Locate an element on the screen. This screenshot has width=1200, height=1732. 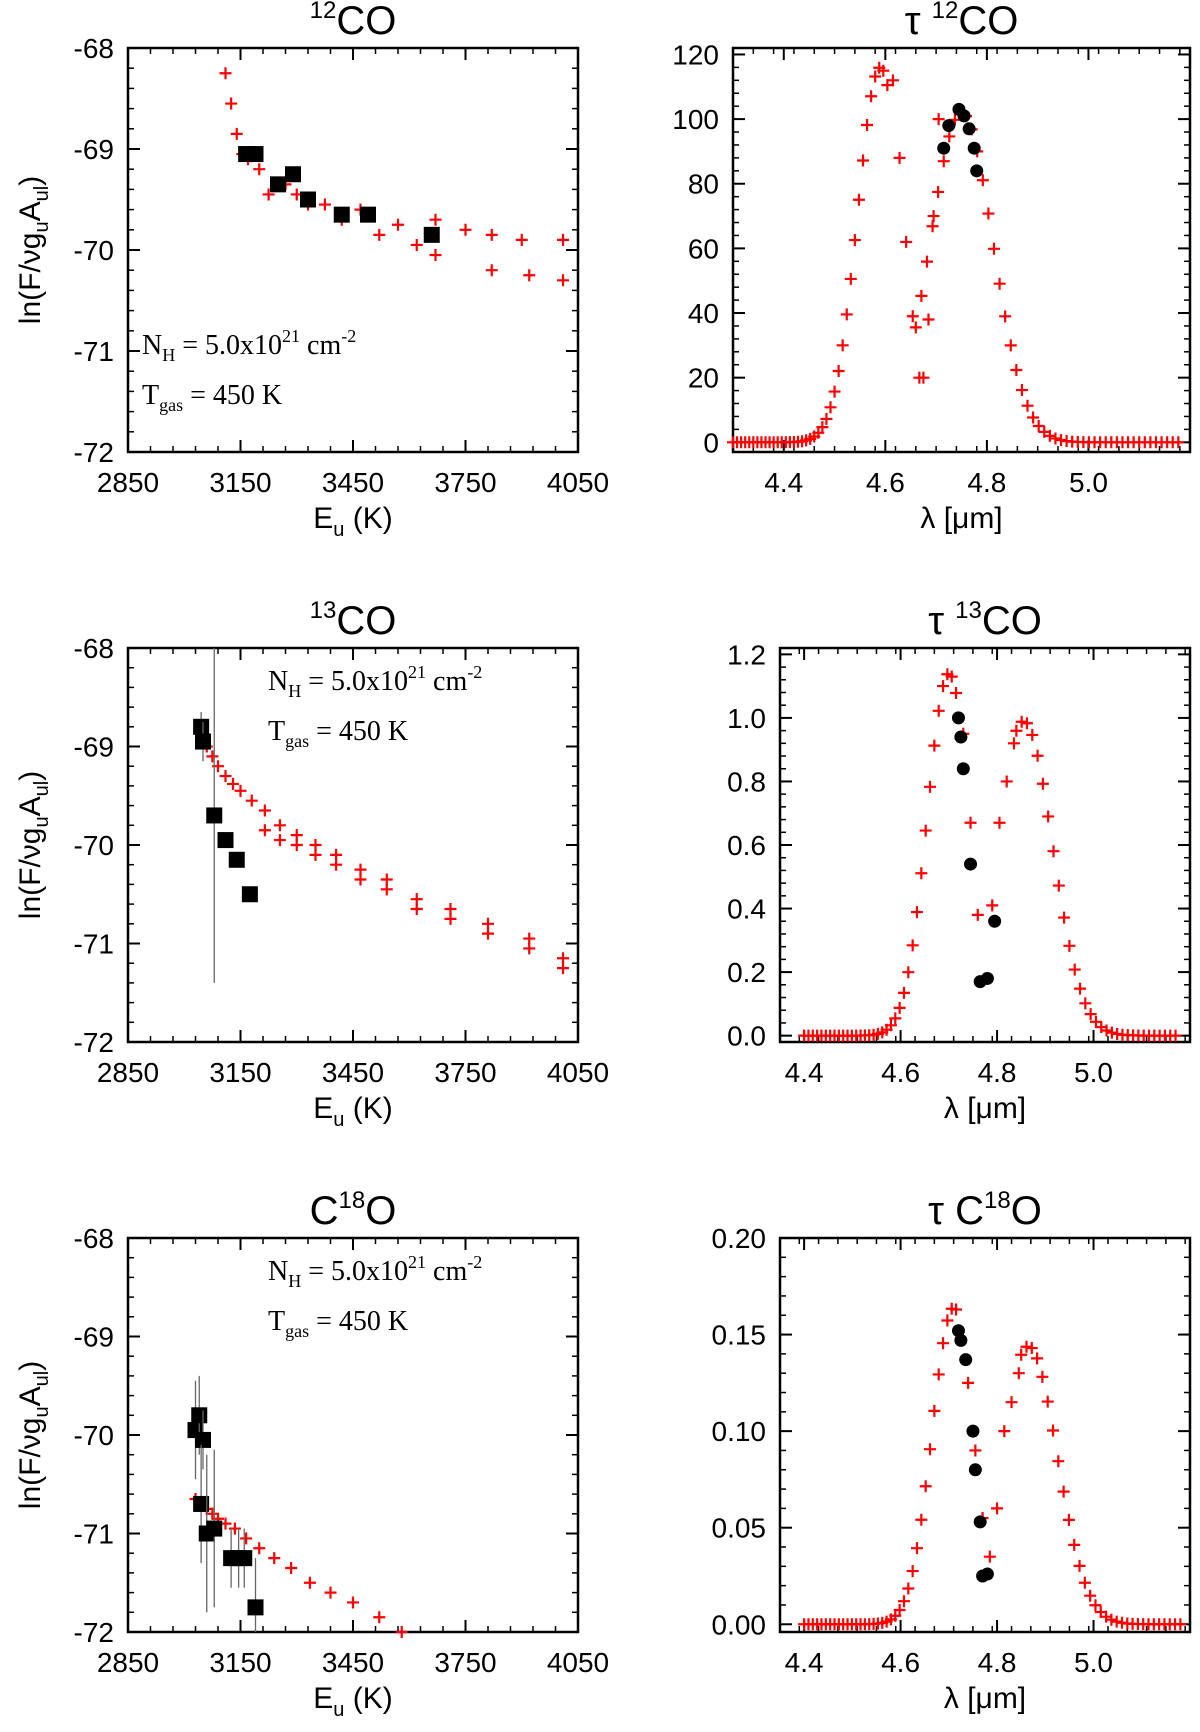
series-model-P is located at coordinates (1096, 878).